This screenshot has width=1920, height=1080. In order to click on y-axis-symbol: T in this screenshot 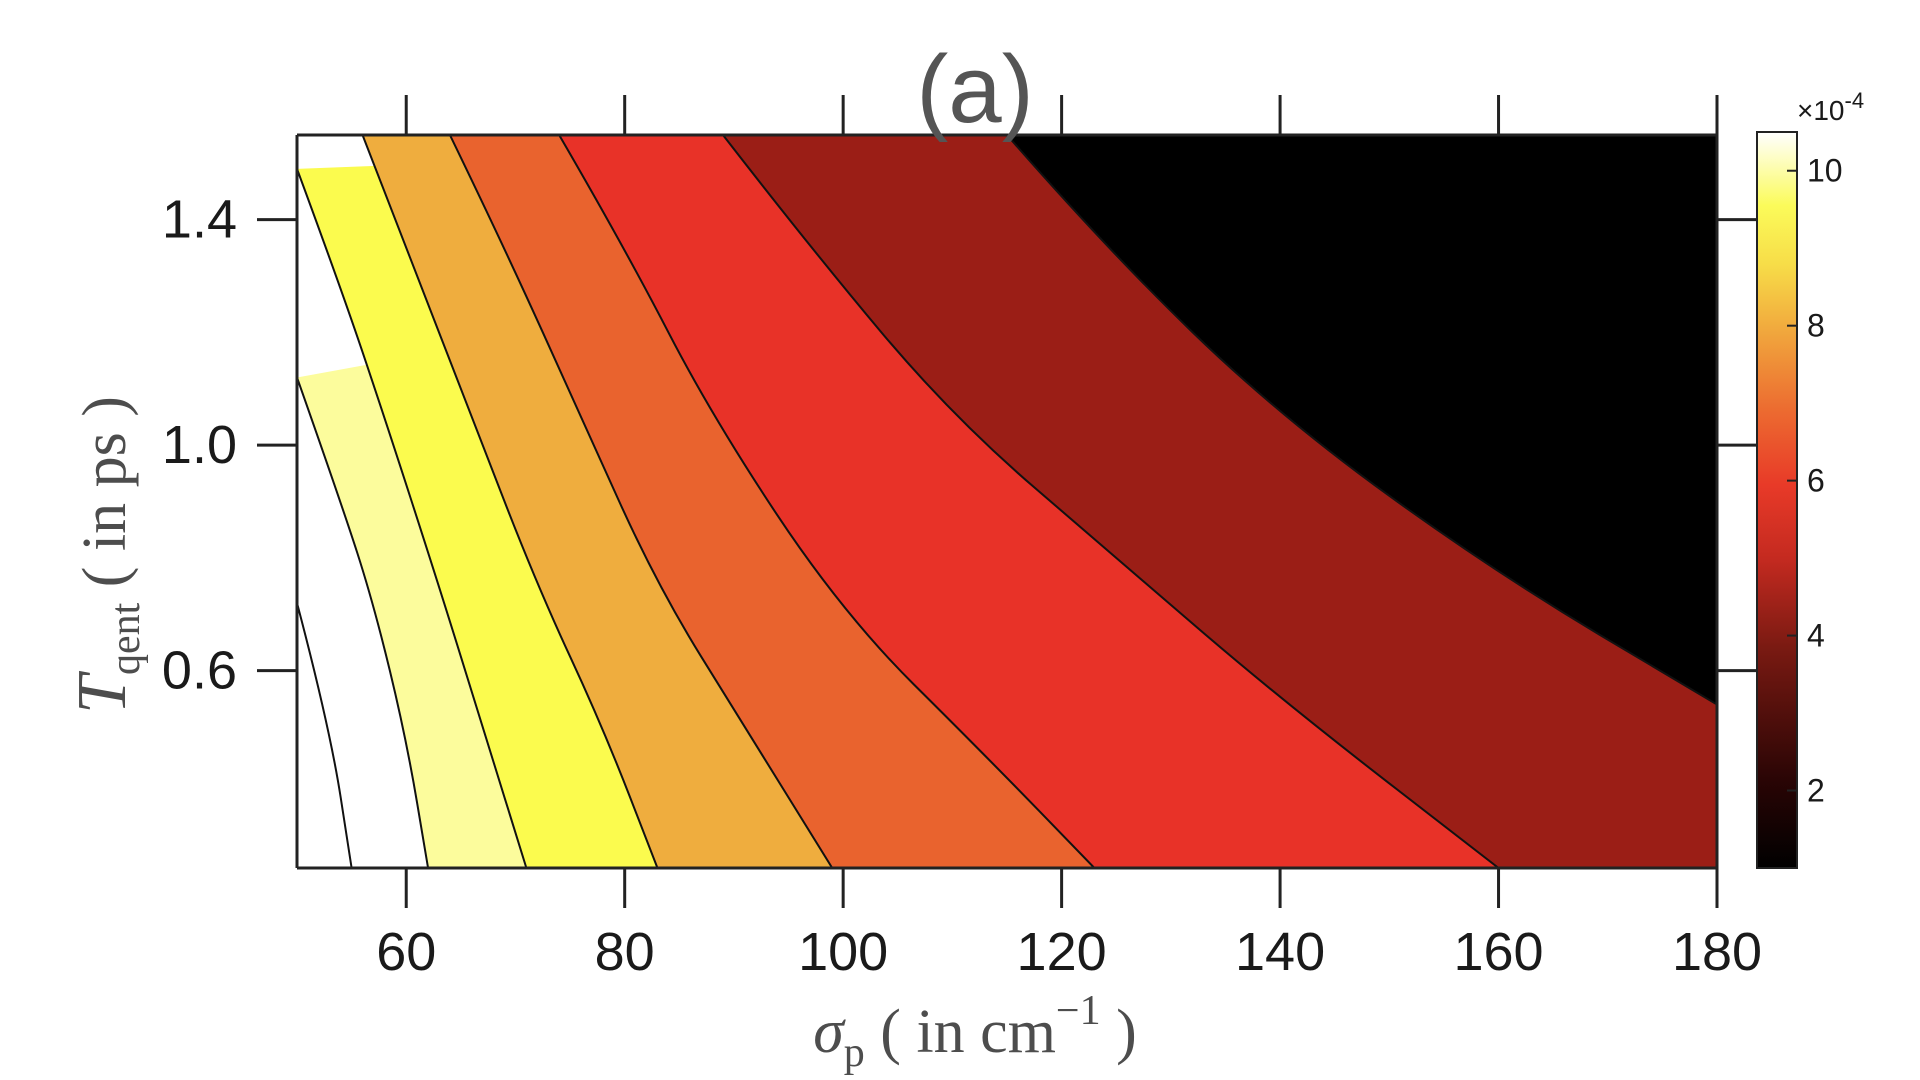, I will do `click(102, 692)`.